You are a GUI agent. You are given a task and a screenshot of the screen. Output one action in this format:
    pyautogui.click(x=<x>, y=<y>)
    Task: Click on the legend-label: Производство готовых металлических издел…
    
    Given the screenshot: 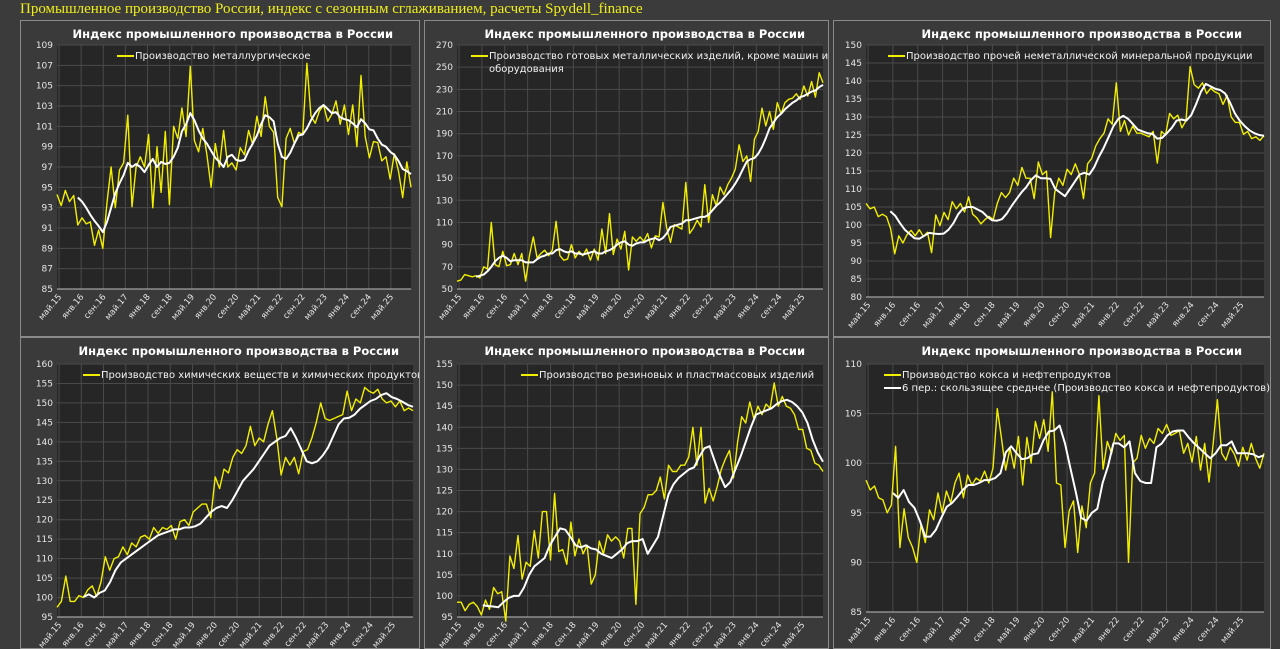 What is the action you would take?
    pyautogui.click(x=658, y=56)
    